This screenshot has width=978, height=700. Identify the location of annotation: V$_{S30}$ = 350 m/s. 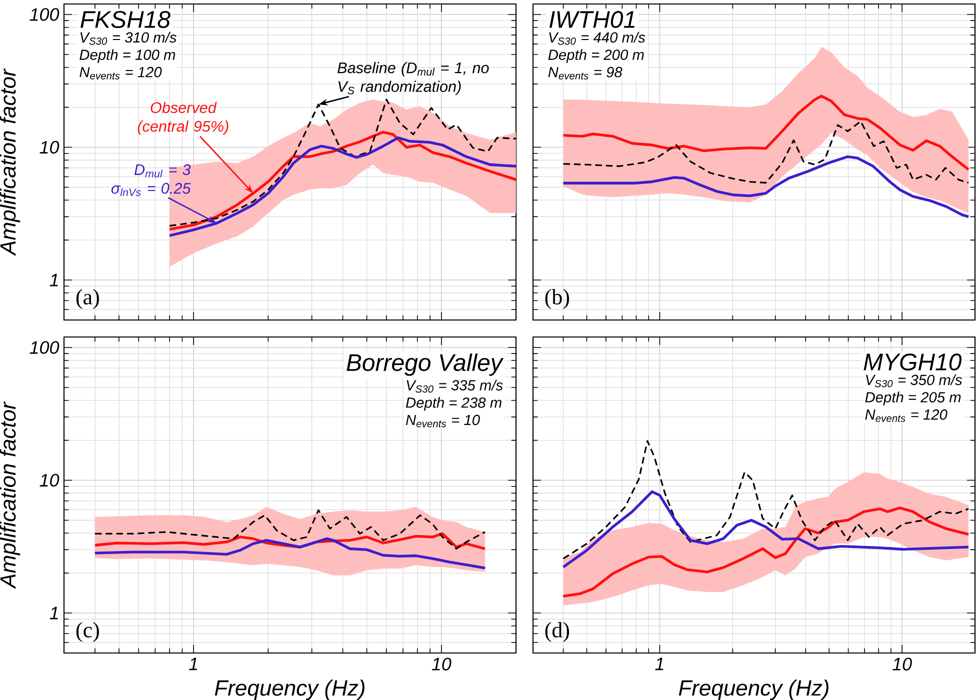
(914, 381).